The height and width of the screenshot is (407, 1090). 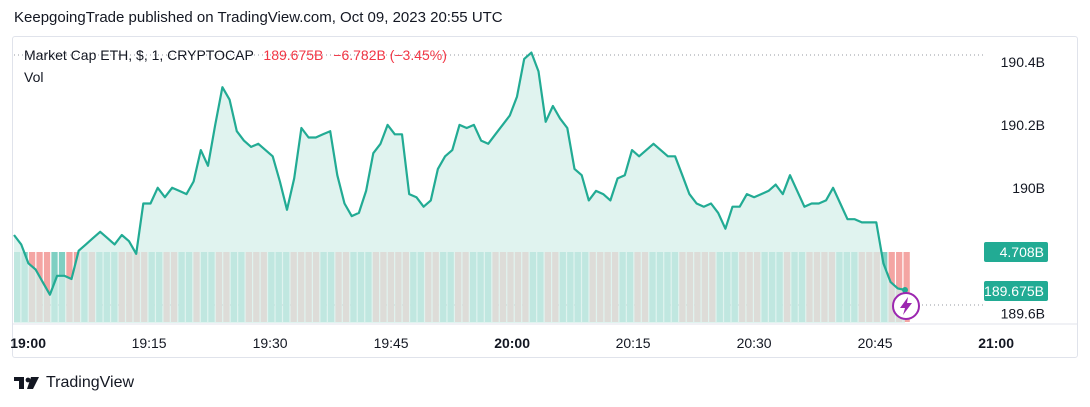 I want to click on lightning-icon, so click(x=906, y=306).